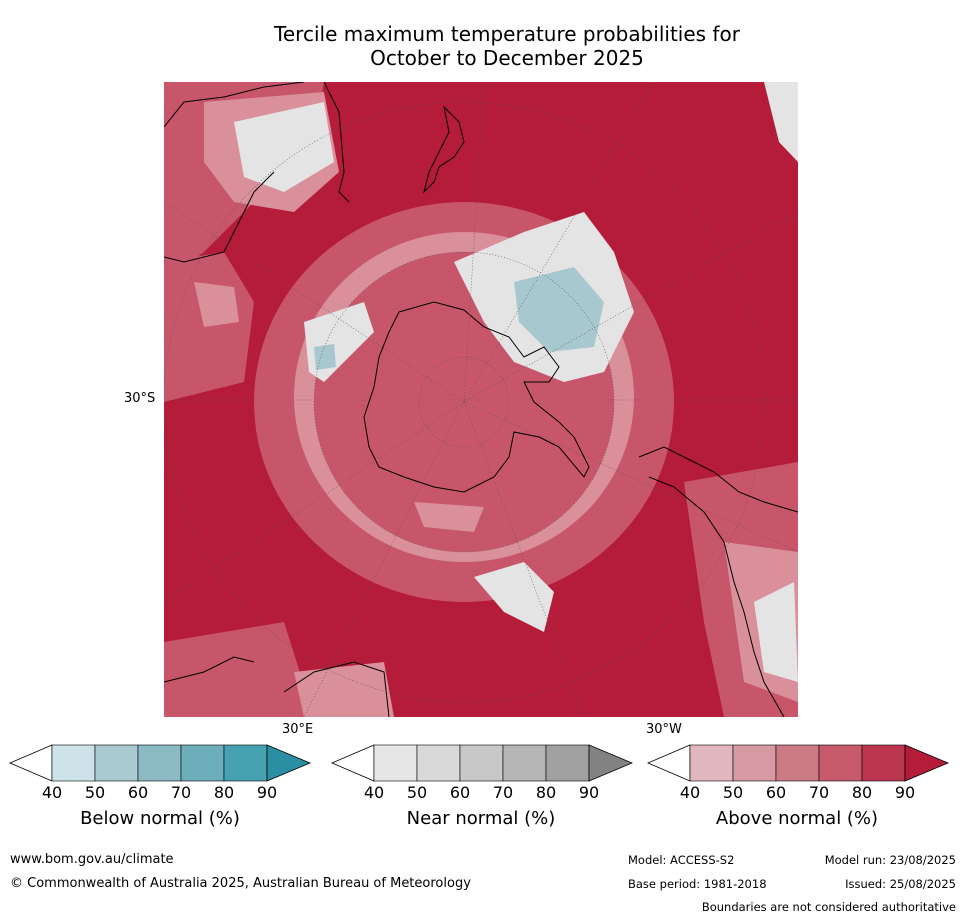  What do you see at coordinates (776, 632) in the screenshot?
I see `near-normal-south-america` at bounding box center [776, 632].